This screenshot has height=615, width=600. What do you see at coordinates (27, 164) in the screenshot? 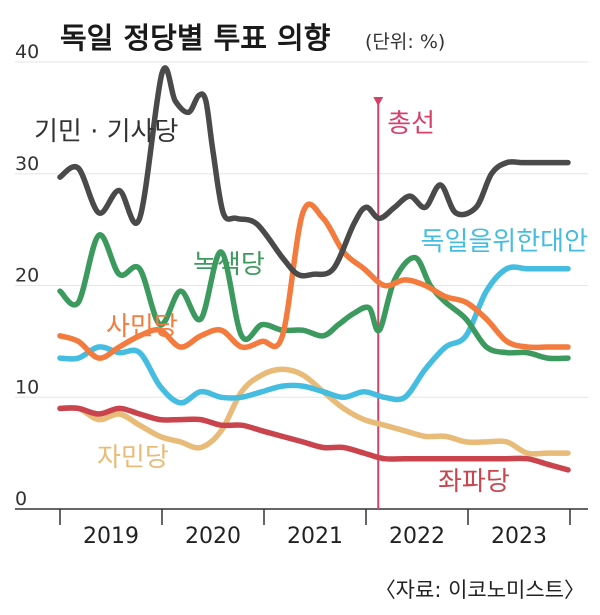
I see `y-tick-30: 30` at bounding box center [27, 164].